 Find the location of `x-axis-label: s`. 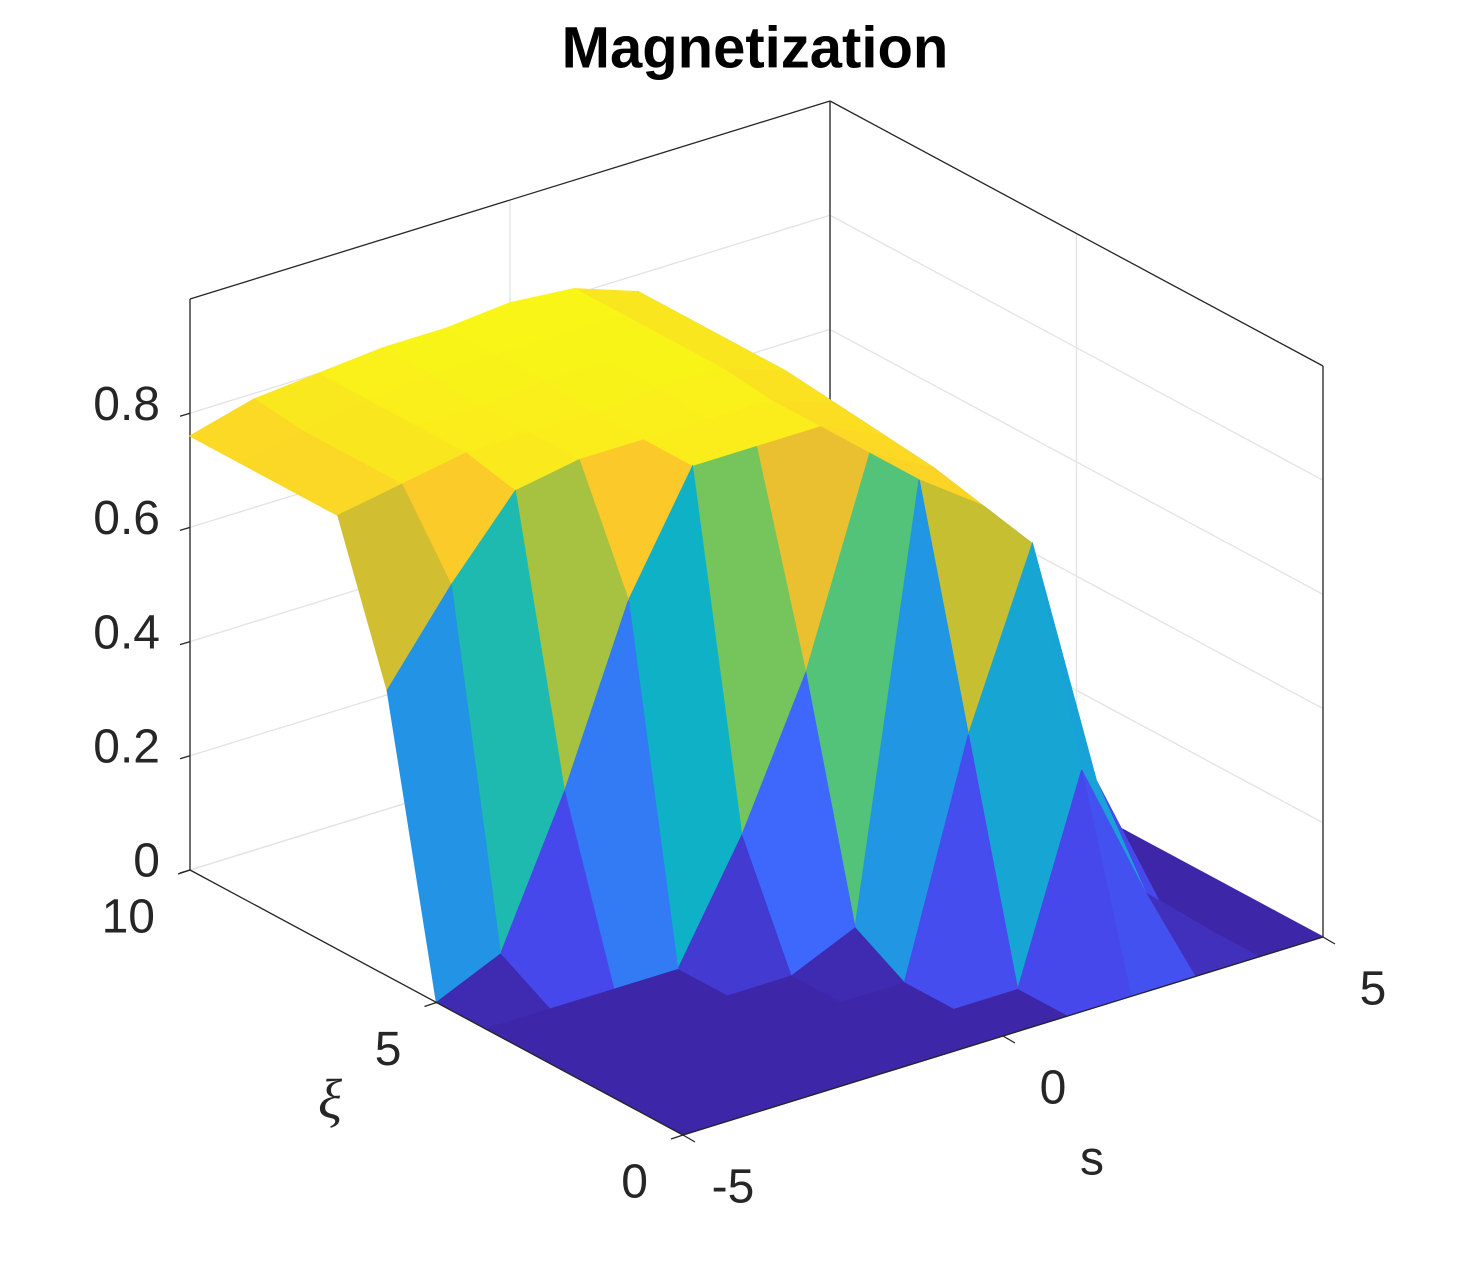

x-axis-label: s is located at coordinates (1092, 1159).